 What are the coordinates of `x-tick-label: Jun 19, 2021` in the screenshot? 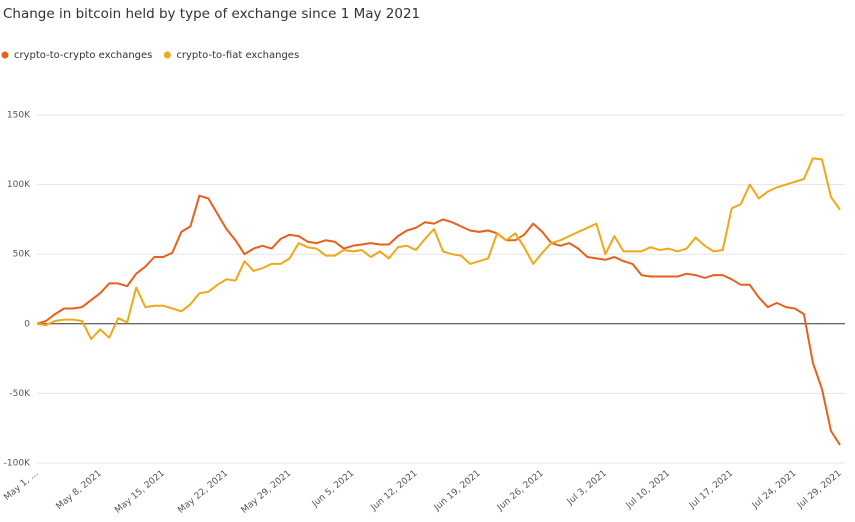 It's located at (457, 491).